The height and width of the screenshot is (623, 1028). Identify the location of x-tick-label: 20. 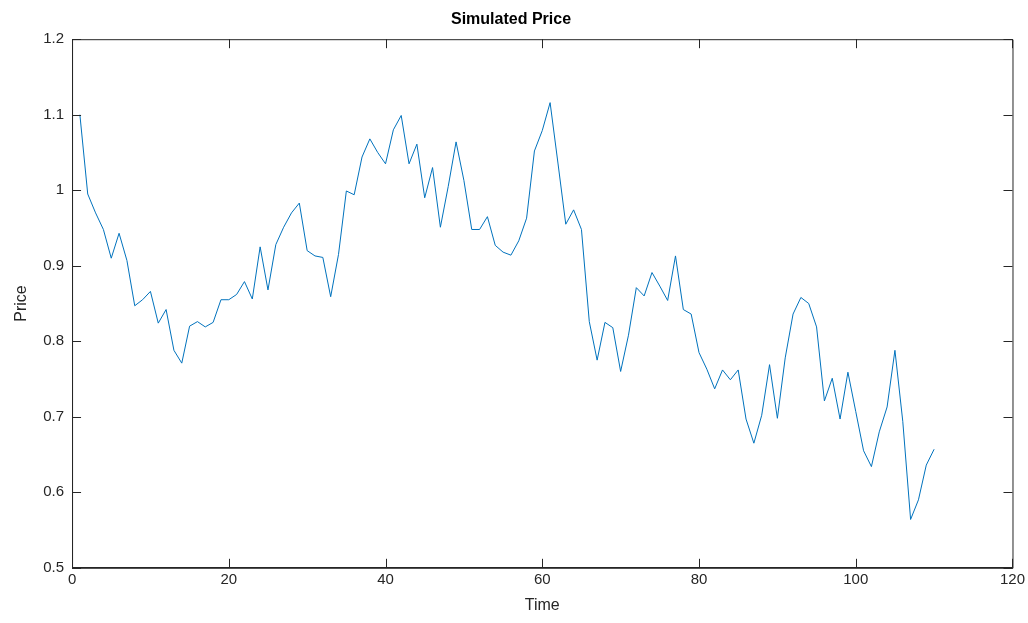
(229, 578).